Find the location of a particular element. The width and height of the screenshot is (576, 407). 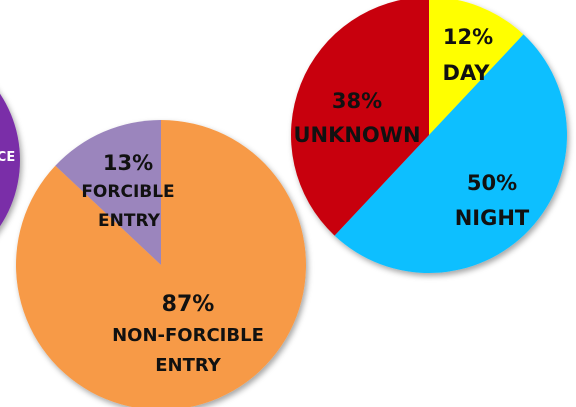

pie-chart-partial is located at coordinates (10, 160).